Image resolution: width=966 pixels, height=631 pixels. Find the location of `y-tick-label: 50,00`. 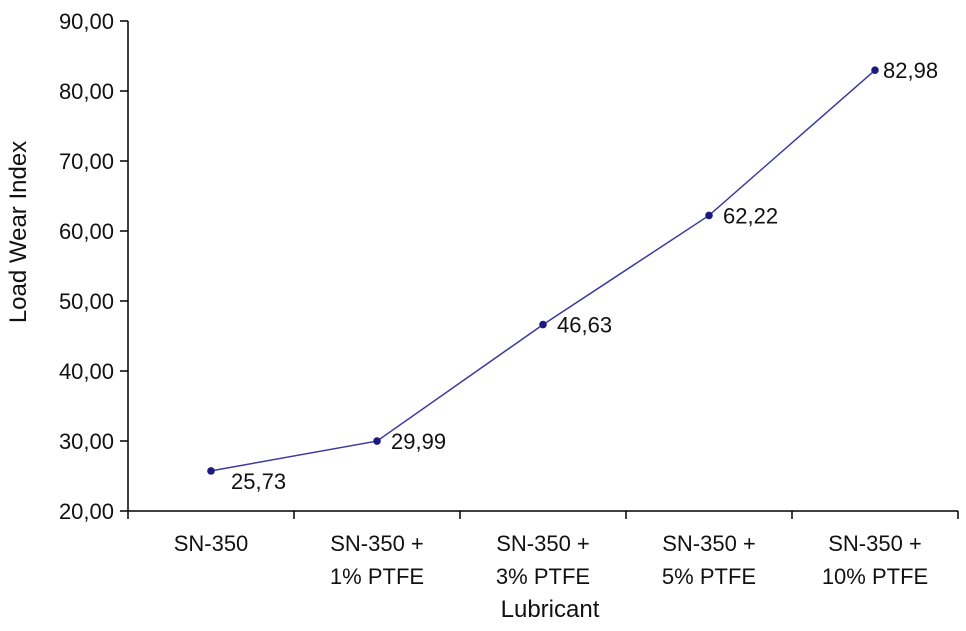

y-tick-label: 50,00 is located at coordinates (86, 301).